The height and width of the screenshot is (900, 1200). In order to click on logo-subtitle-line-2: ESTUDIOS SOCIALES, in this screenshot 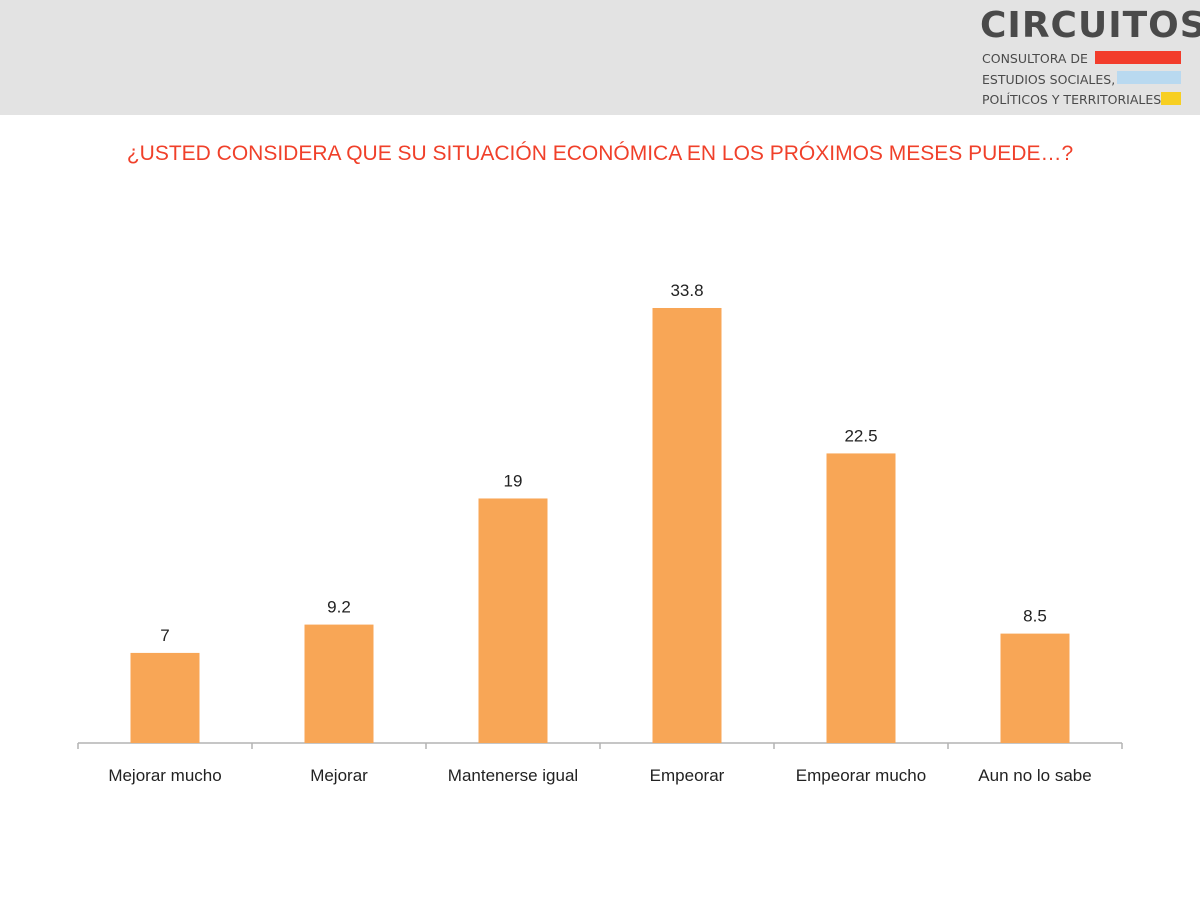, I will do `click(1049, 79)`.